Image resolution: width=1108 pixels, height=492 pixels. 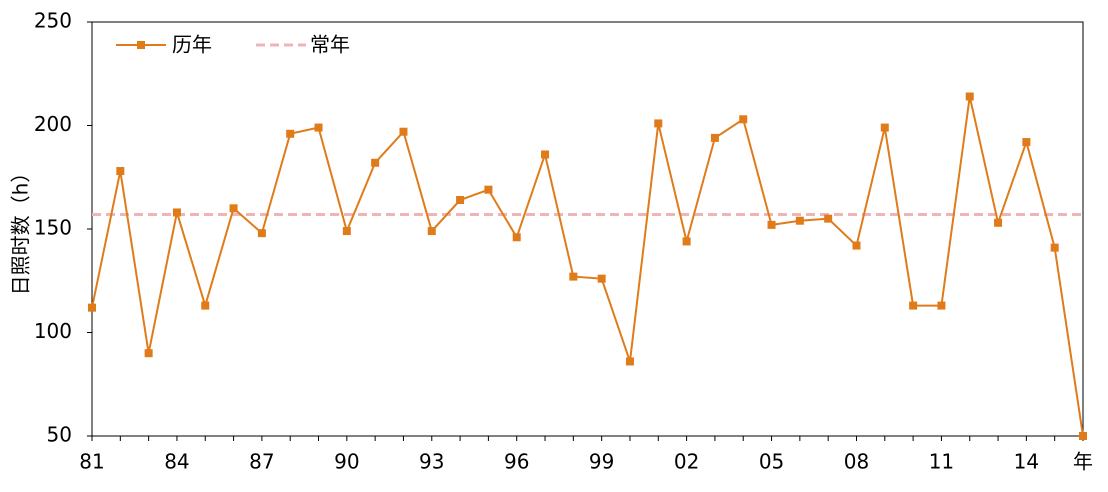 I want to click on x-tick-label: 11, so click(x=941, y=462).